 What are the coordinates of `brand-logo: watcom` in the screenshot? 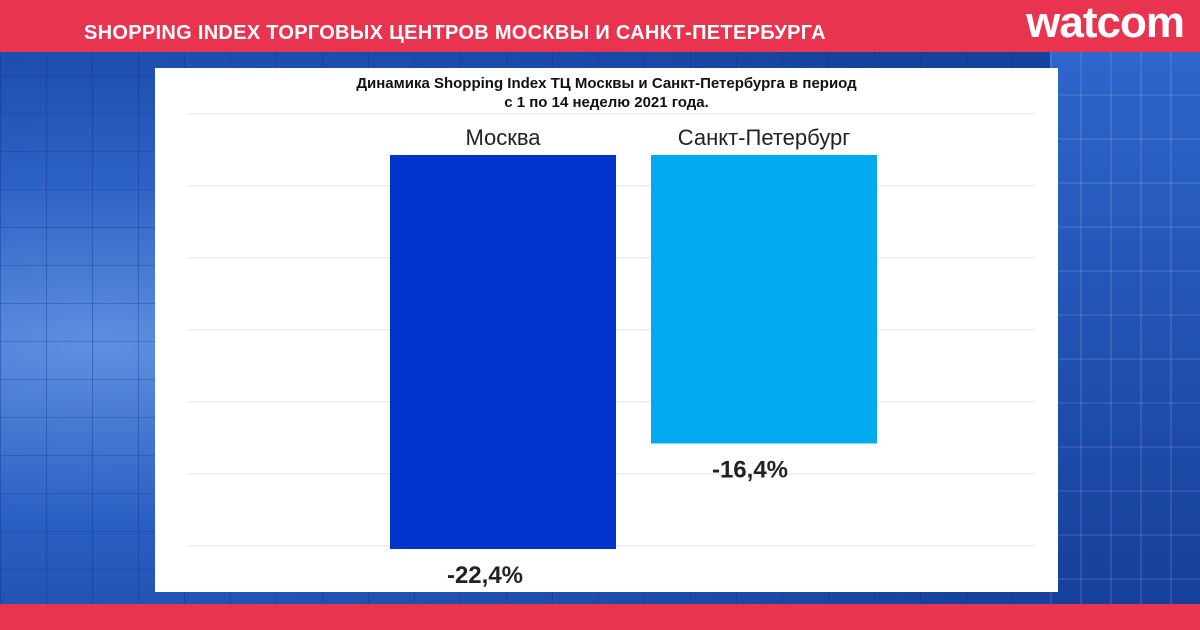 It's located at (1105, 23).